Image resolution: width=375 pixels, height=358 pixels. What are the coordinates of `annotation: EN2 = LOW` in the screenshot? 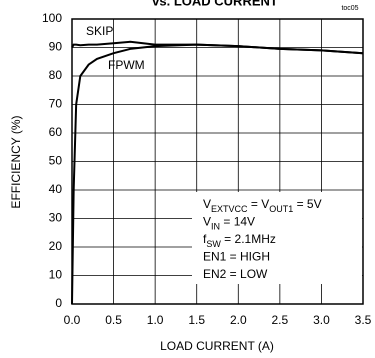 It's located at (235, 274).